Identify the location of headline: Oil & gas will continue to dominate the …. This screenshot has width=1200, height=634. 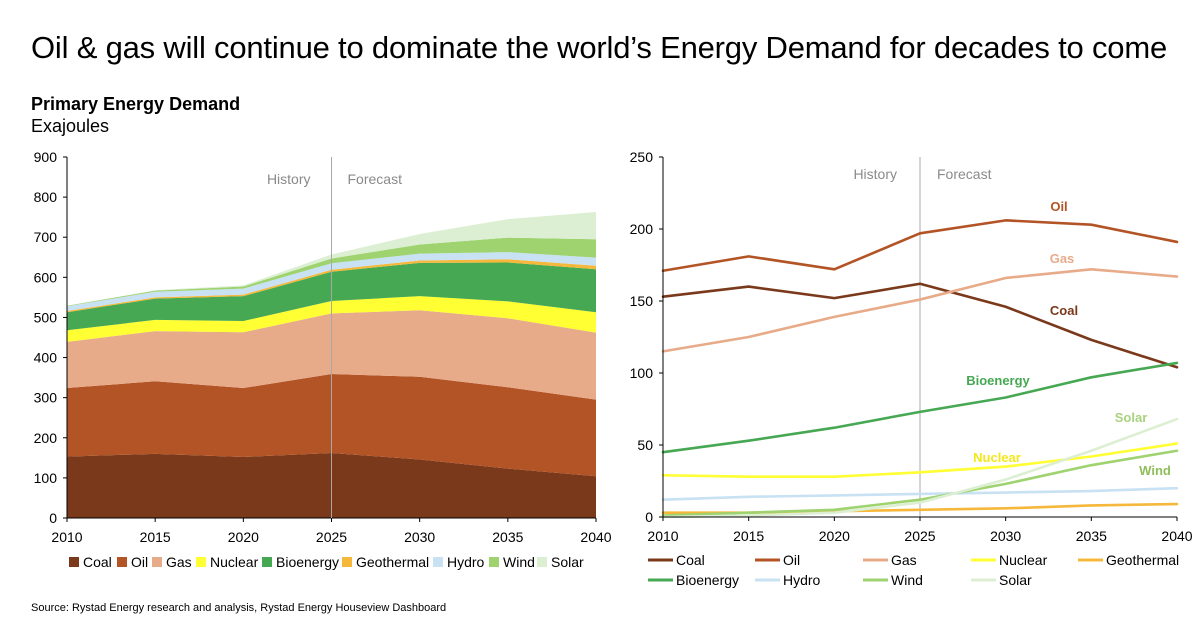
(599, 47).